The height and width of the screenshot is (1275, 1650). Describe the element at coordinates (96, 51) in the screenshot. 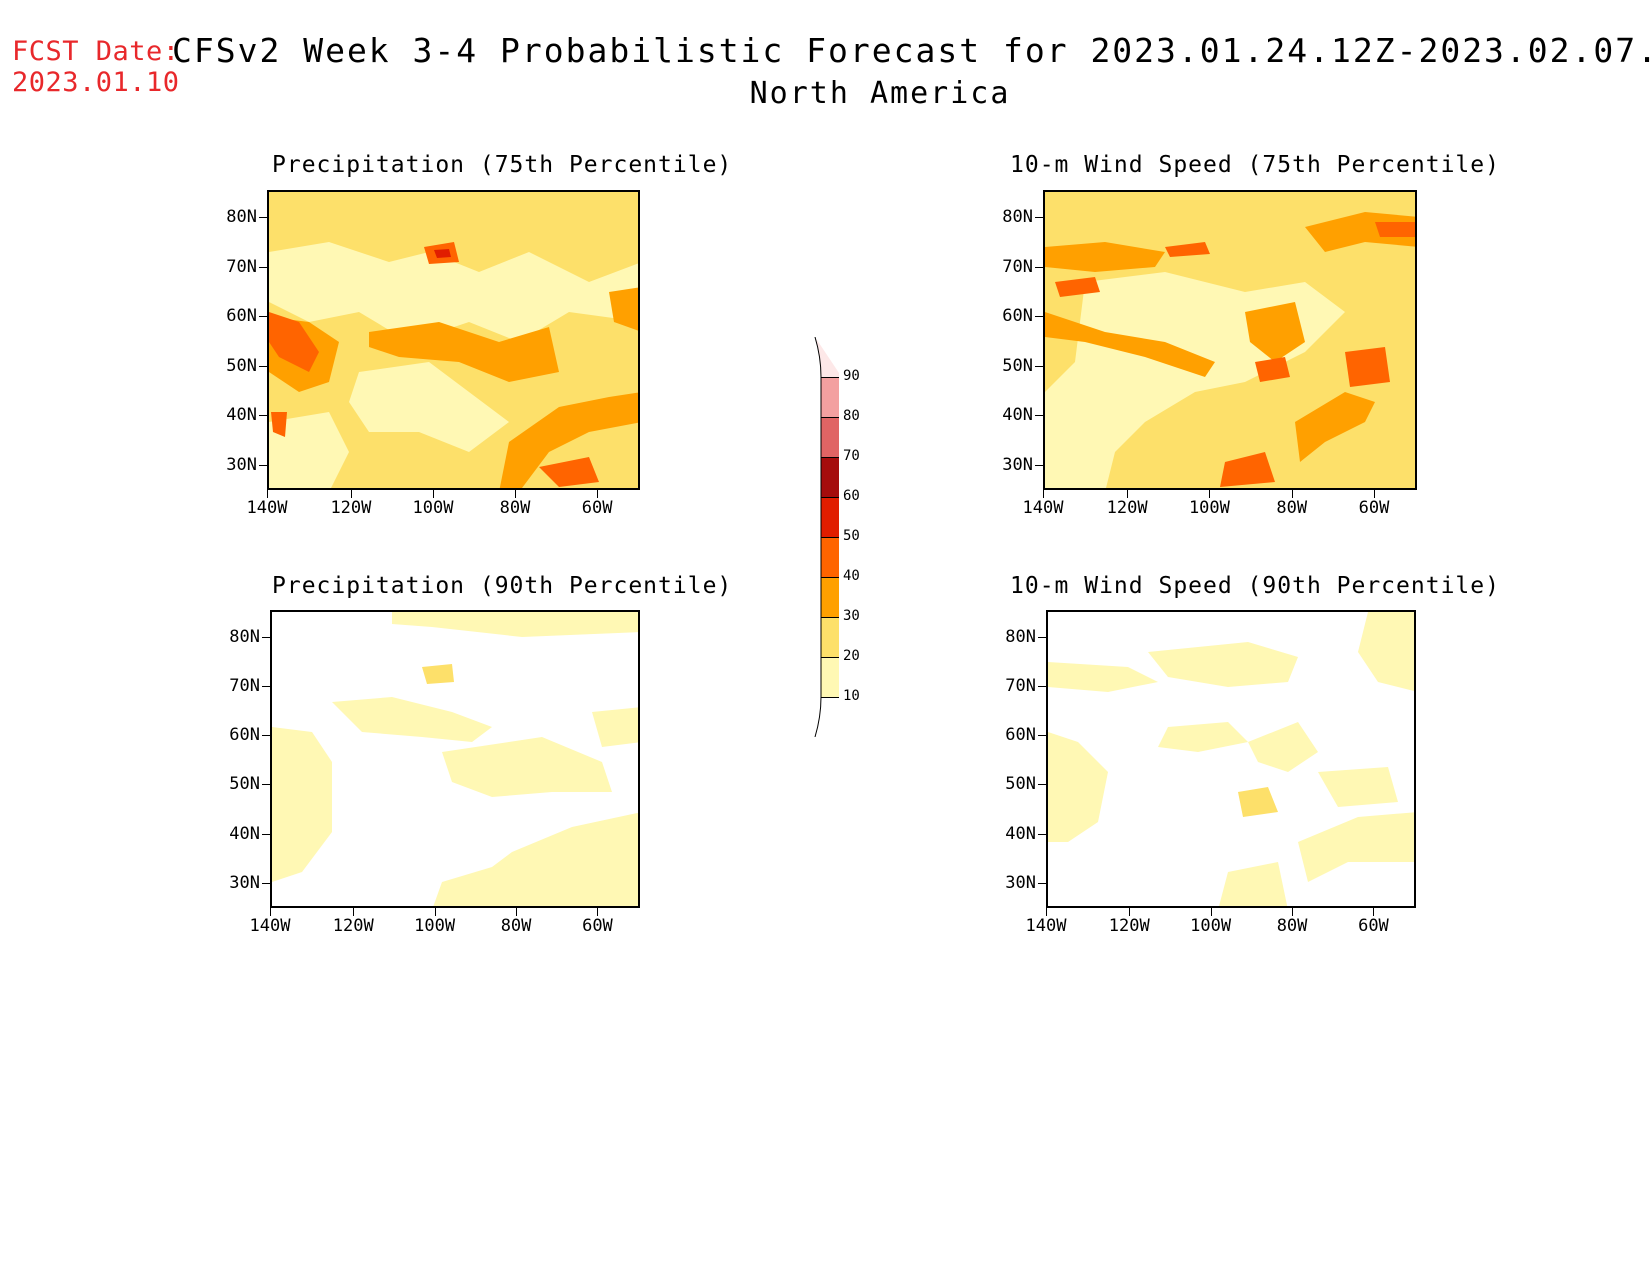

I see `fcst-label: FCST Date:` at that location.